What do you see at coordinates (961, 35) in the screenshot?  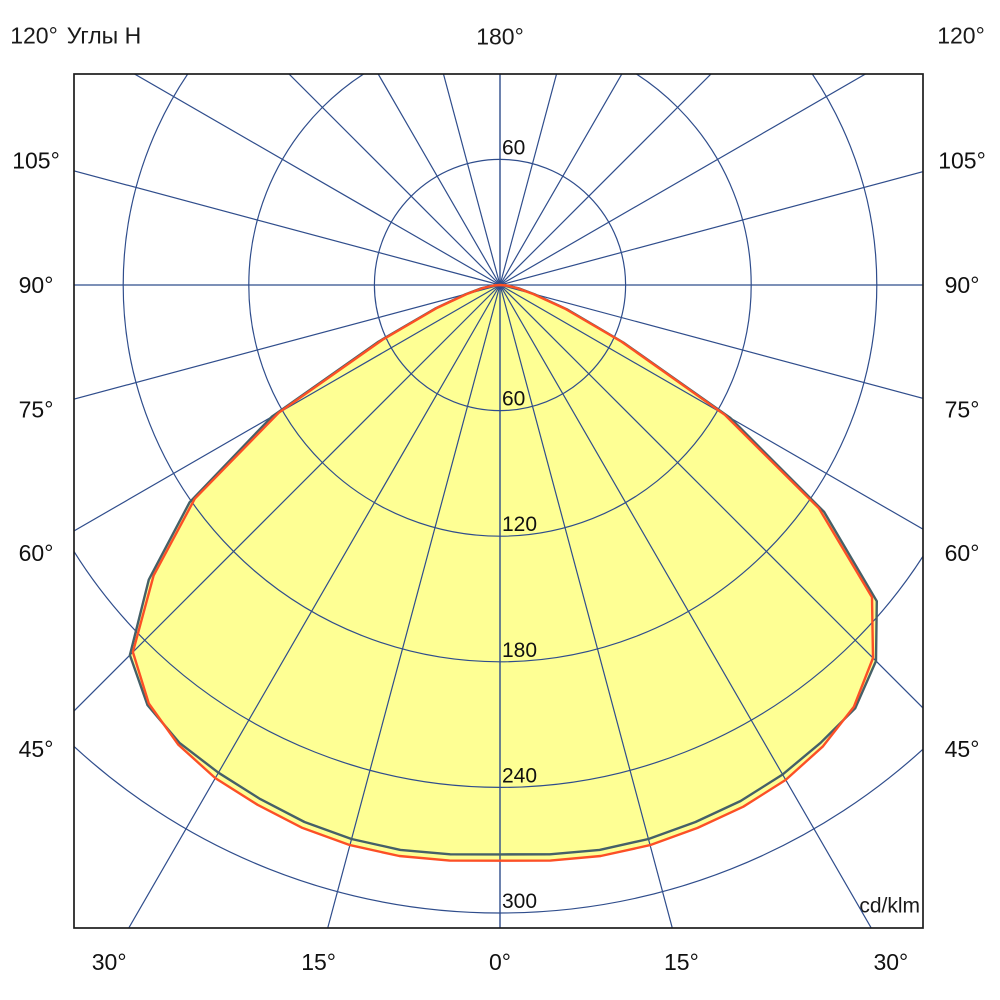 I see `top-right-angle-label: 120°` at bounding box center [961, 35].